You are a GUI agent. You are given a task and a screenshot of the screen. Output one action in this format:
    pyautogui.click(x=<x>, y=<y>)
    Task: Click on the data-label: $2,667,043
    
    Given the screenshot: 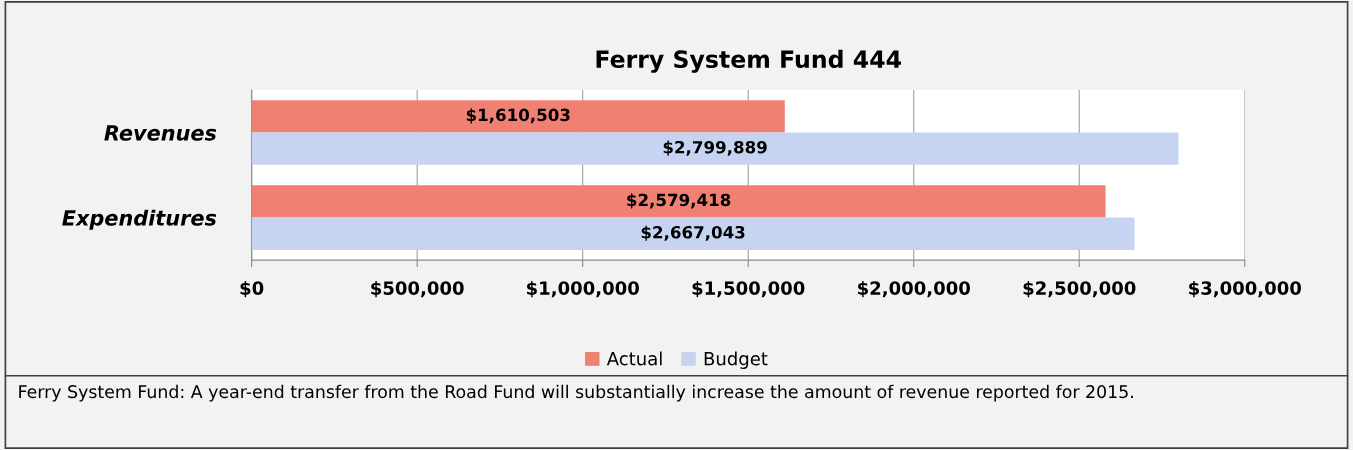 What is the action you would take?
    pyautogui.click(x=693, y=233)
    